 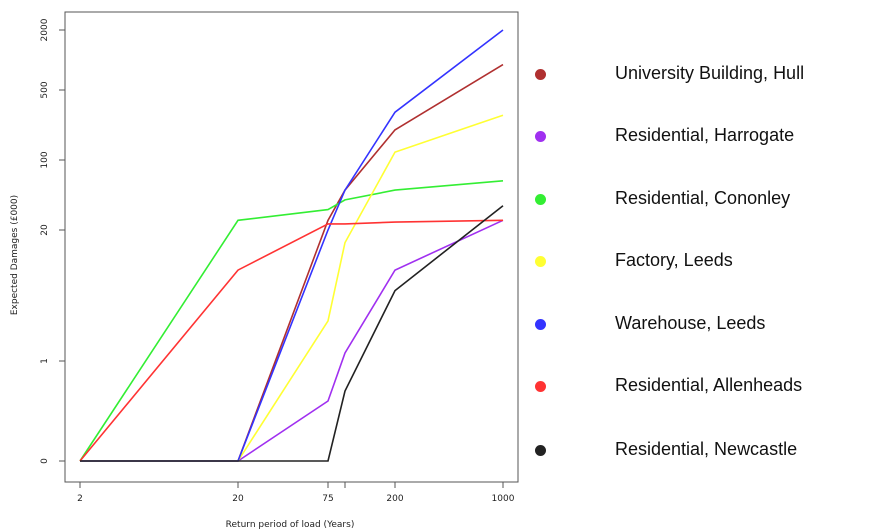 I want to click on legend-item: Residential, Cononley, so click(x=704, y=200).